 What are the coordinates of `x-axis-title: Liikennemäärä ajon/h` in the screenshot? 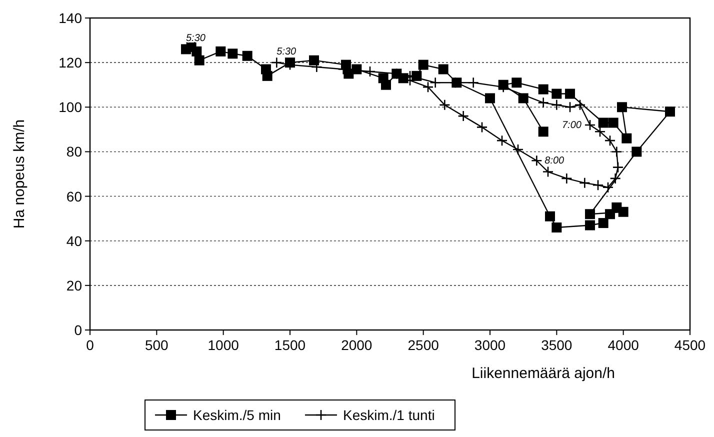 It's located at (543, 373).